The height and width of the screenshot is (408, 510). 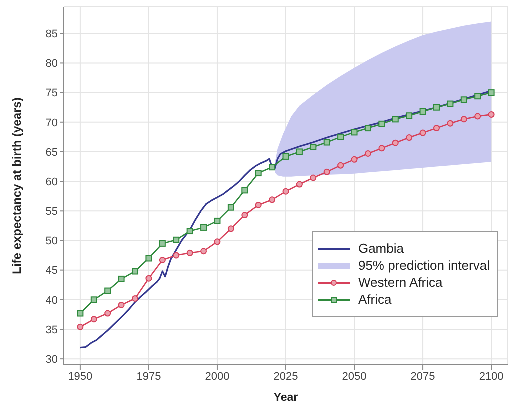 What do you see at coordinates (52, 182) in the screenshot?
I see `y-tick-label: 60` at bounding box center [52, 182].